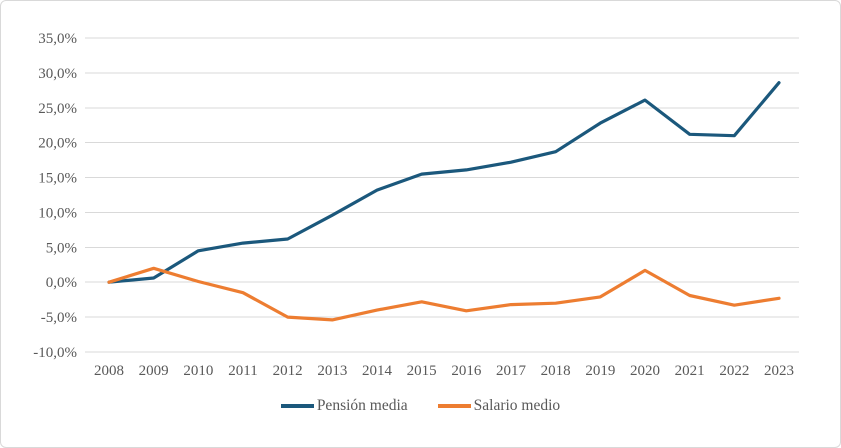  I want to click on x-axis-tick-label: 2010, so click(198, 371).